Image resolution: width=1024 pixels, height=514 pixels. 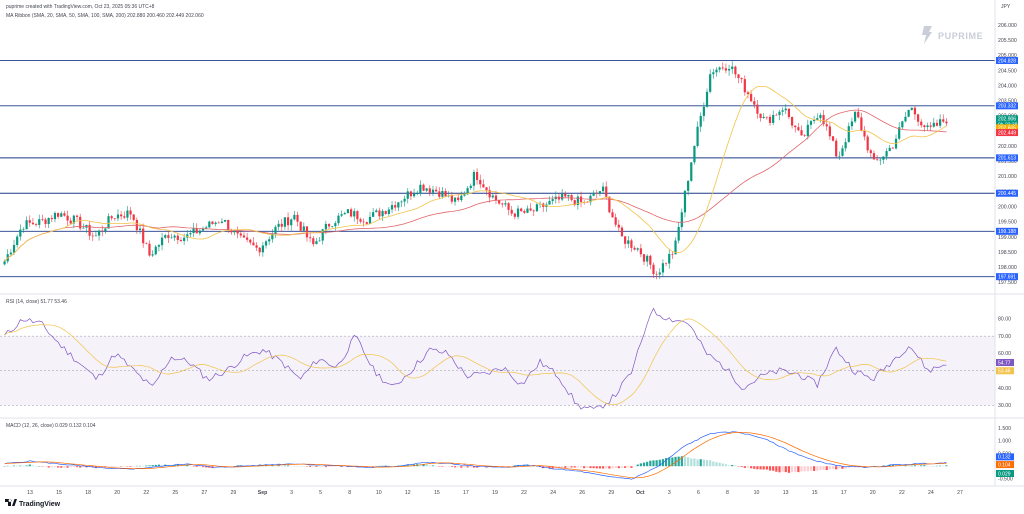 I want to click on macd-value-tag, so click(x=1005, y=457).